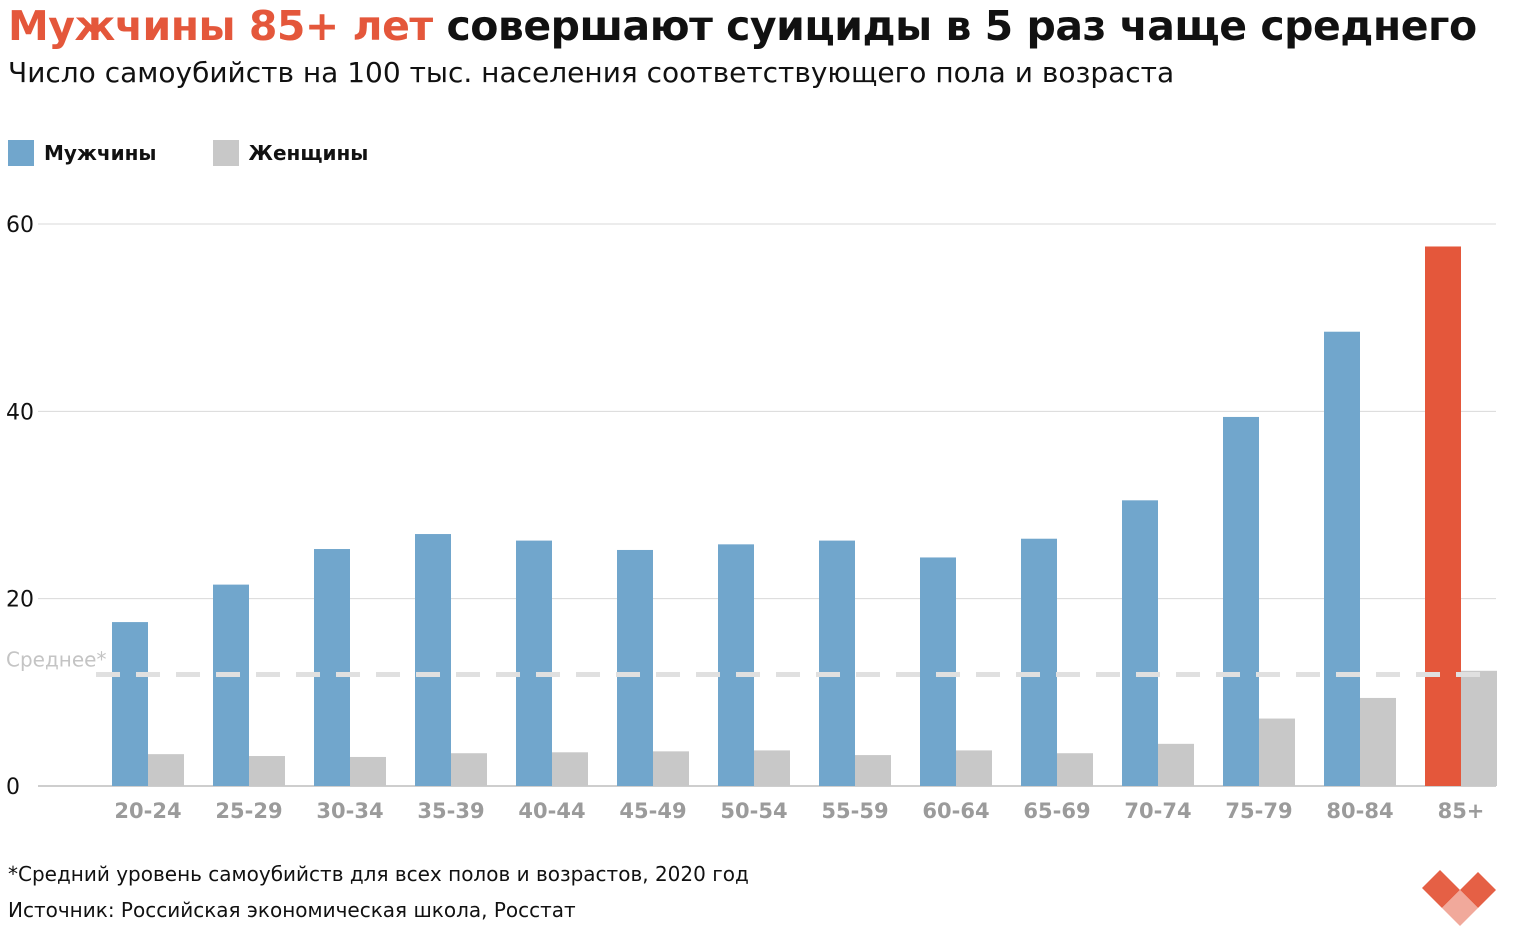  I want to click on average-label: Среднее*, so click(56, 660).